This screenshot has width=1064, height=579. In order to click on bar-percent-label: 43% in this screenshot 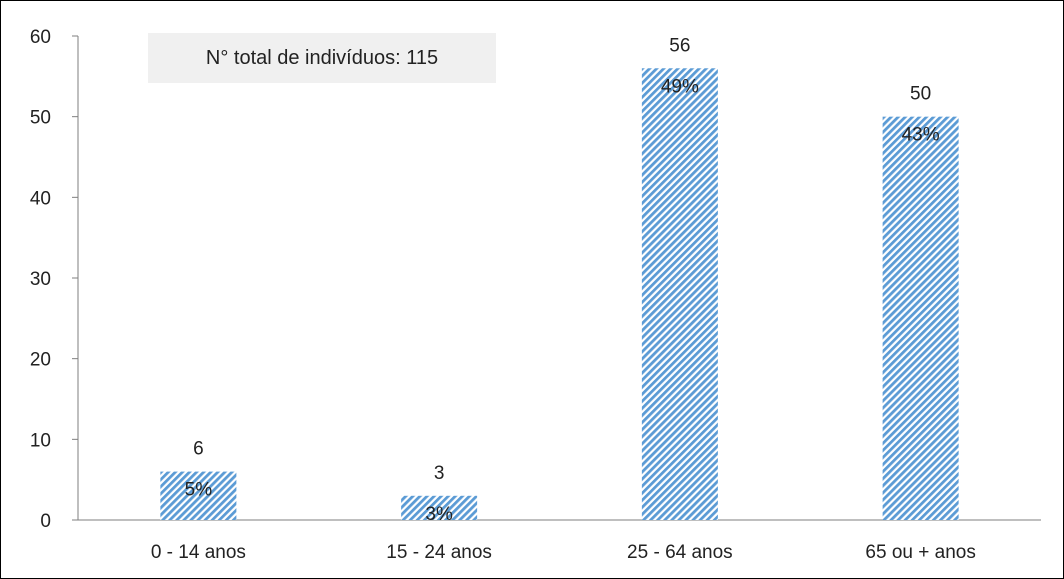, I will do `click(921, 135)`.